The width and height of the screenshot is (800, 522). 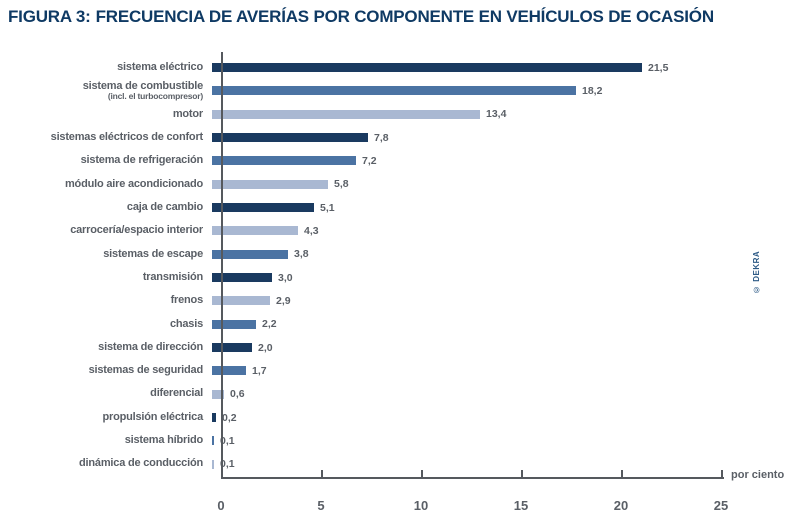 I want to click on chart-row: módulo aire acondicionado 5,8, so click(x=380, y=184).